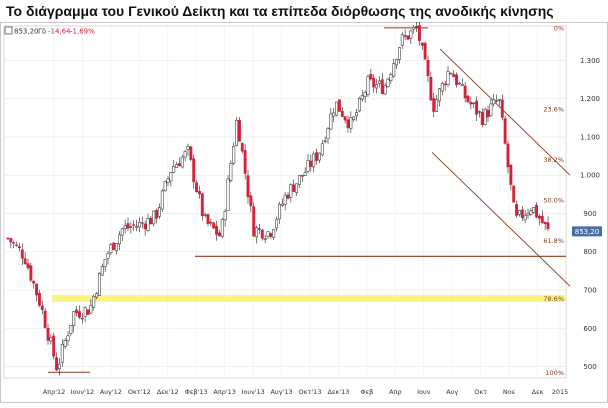  What do you see at coordinates (424, 392) in the screenshot?
I see `x-tick-label-13: Ιουν` at bounding box center [424, 392].